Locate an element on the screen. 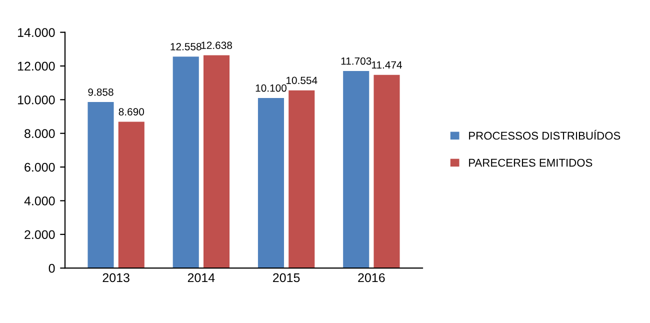  data-label: 12.558 is located at coordinates (186, 46).